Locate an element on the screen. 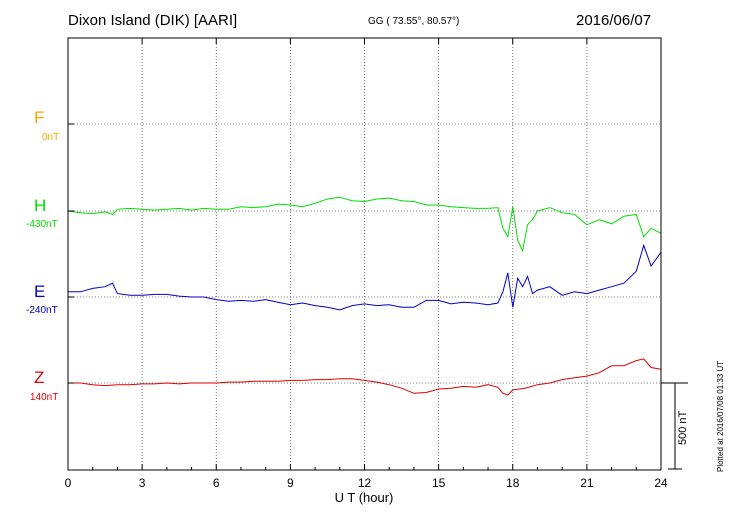  x-tick-label-21: 21 is located at coordinates (587, 483).